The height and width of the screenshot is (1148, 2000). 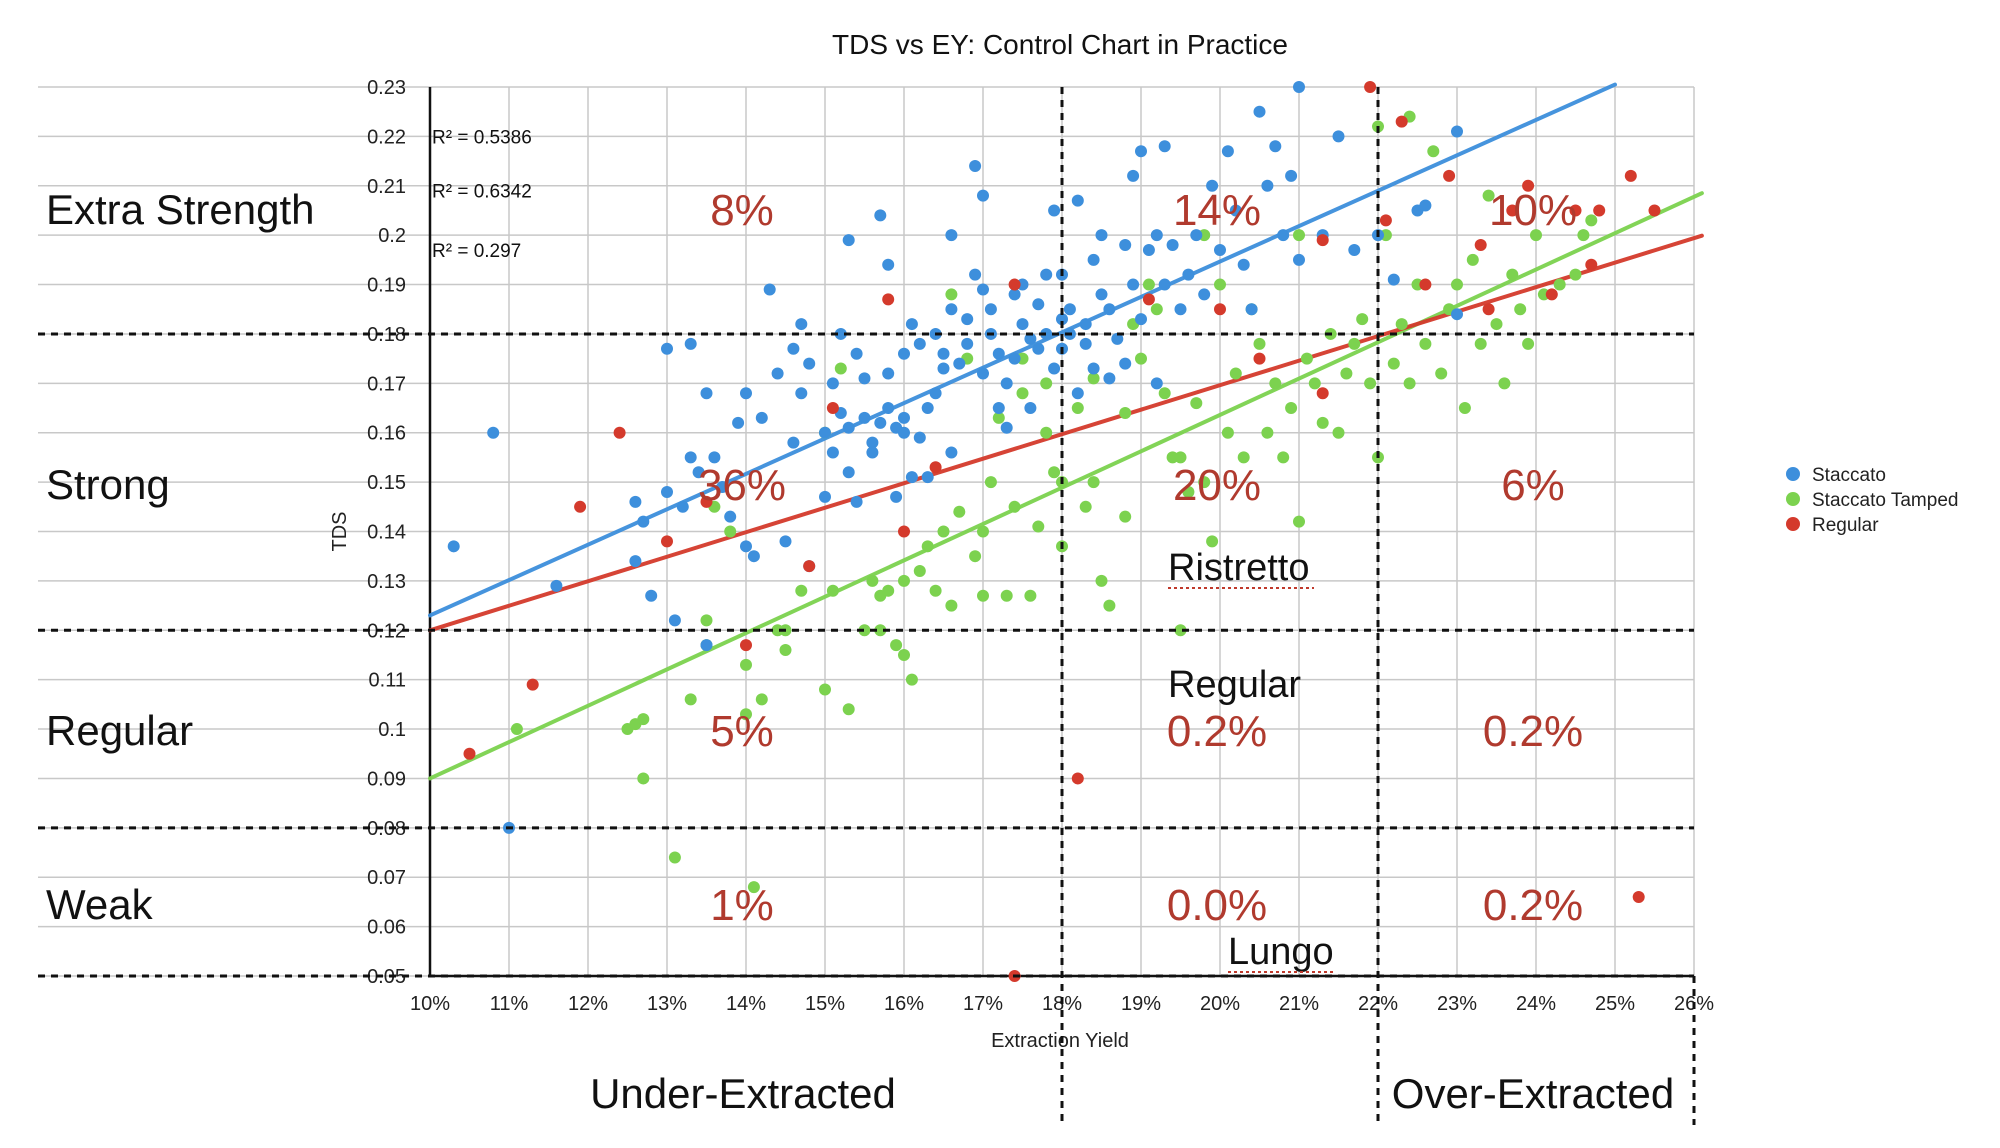 I want to click on y-axis-label: TDS, so click(x=340, y=532).